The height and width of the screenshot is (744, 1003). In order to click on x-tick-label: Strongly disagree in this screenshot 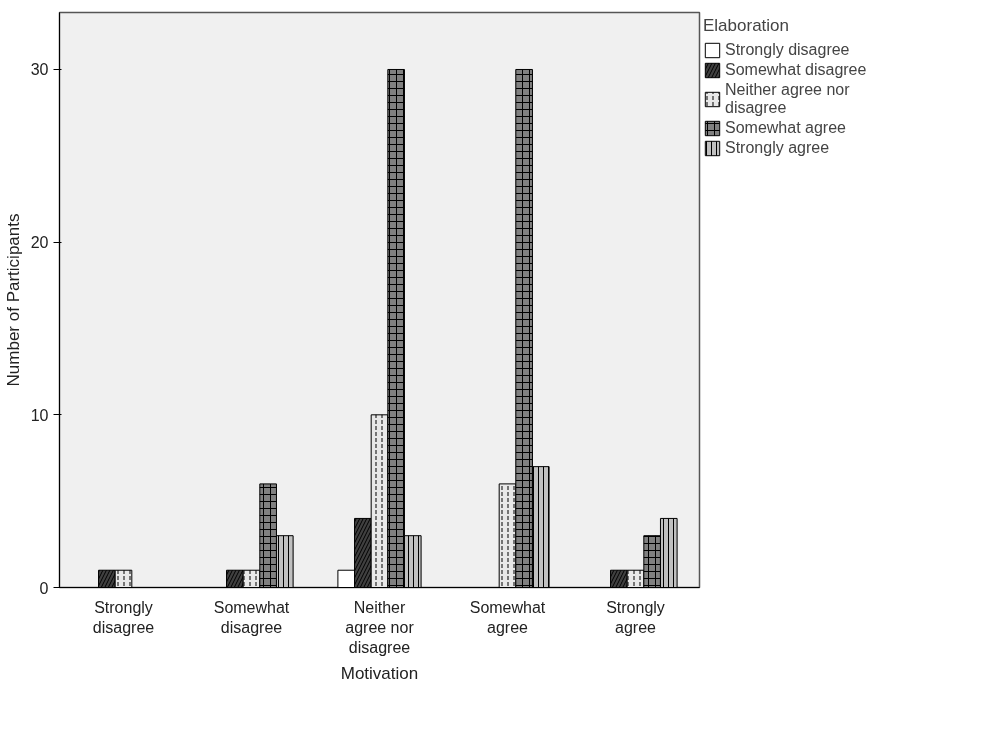, I will do `click(123, 617)`.